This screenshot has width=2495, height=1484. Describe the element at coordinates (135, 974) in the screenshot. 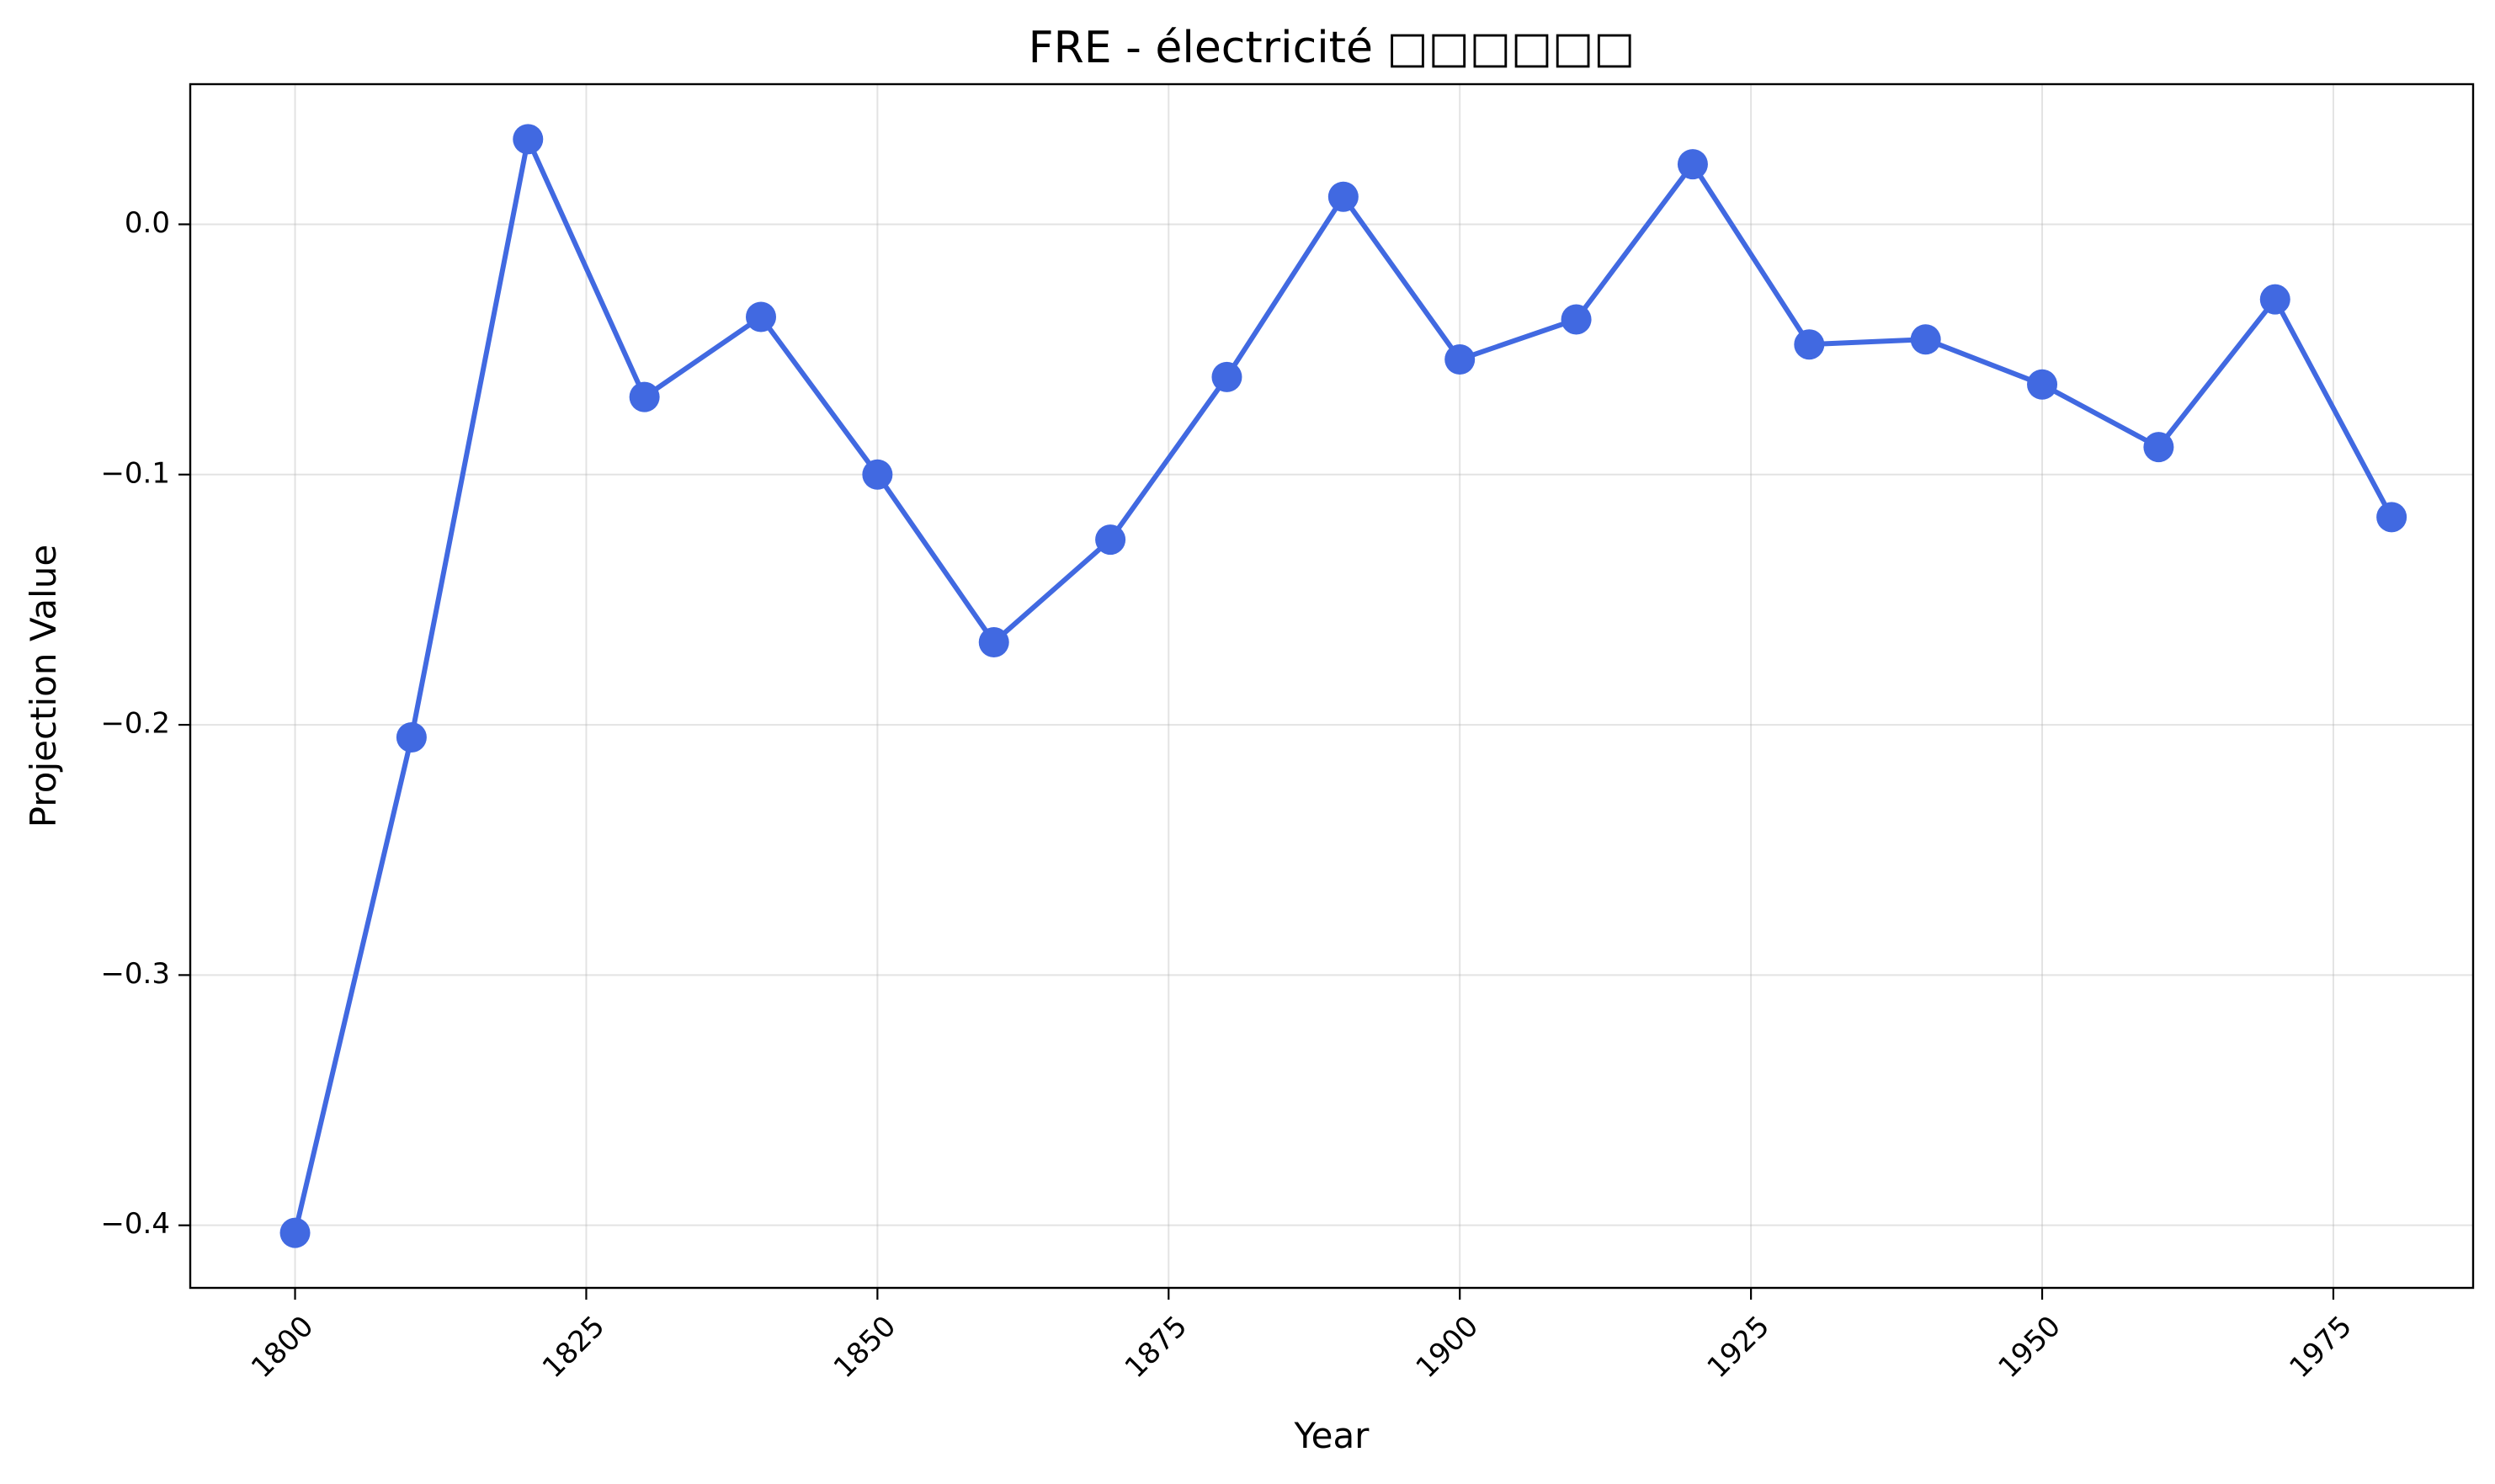

I see `y-tick-label: −0.3` at that location.